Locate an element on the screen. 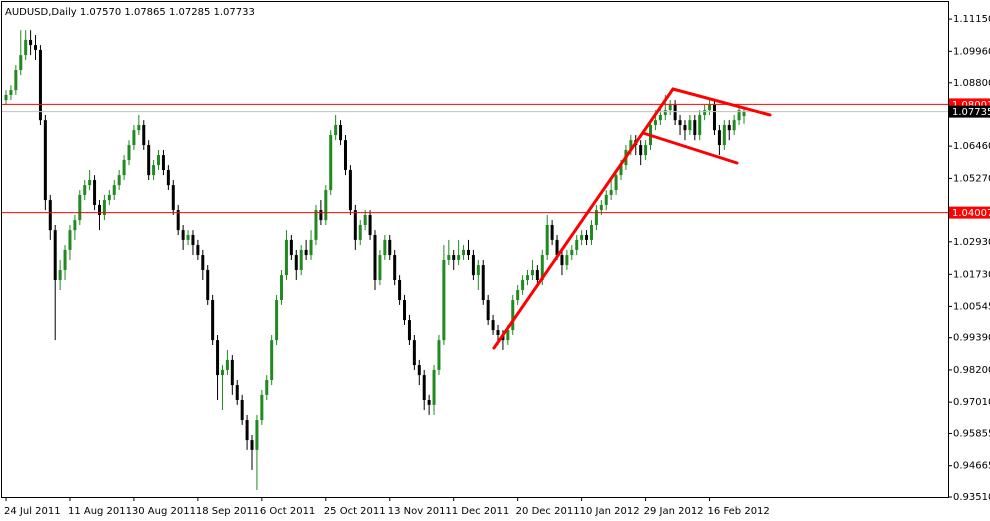 This screenshot has width=990, height=521. x-tick-label: 24 Jul 2011 is located at coordinates (32, 511).